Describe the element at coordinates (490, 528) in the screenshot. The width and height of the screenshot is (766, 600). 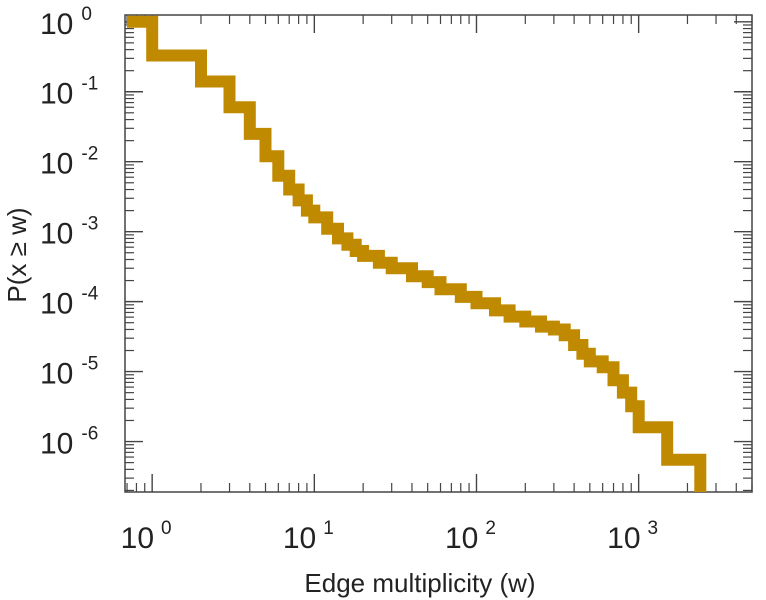
I see `x-tick-exponent: 2` at that location.